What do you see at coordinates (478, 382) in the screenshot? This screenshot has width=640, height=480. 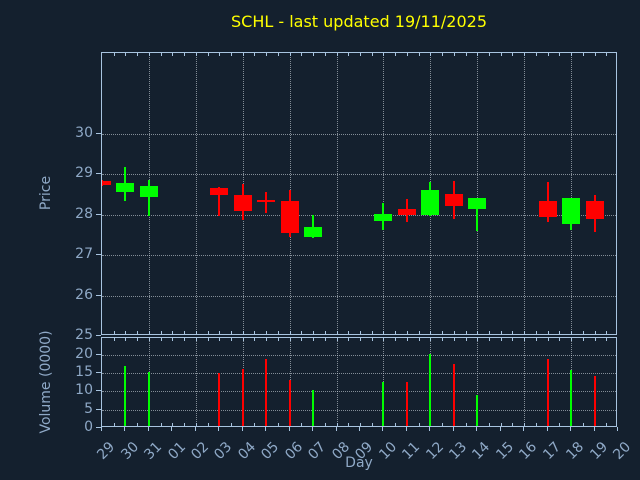 I see `day-gridline` at bounding box center [478, 382].